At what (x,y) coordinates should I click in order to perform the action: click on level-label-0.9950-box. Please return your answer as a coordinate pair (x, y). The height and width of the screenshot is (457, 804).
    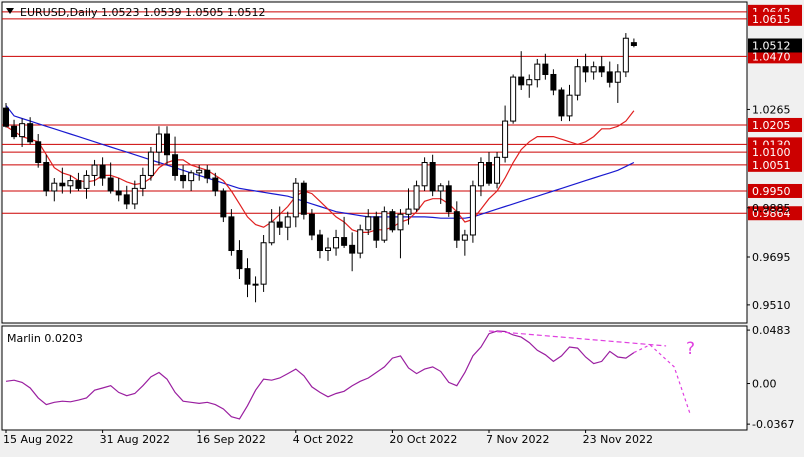
    Looking at the image, I should click on (775, 190).